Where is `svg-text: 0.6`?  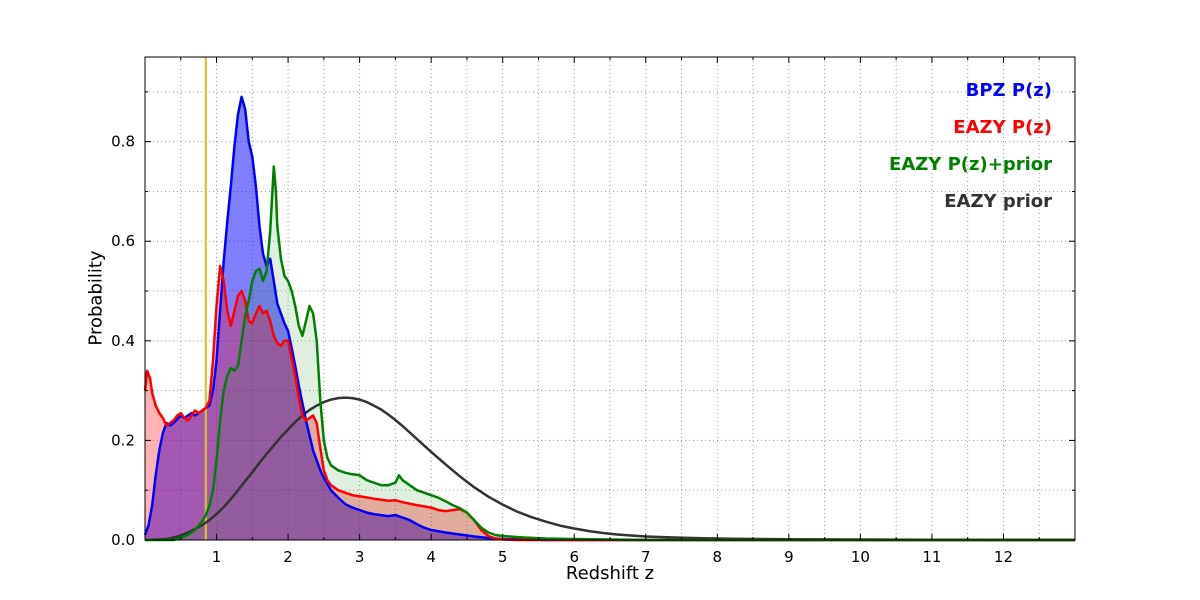 svg-text: 0.6 is located at coordinates (123, 241).